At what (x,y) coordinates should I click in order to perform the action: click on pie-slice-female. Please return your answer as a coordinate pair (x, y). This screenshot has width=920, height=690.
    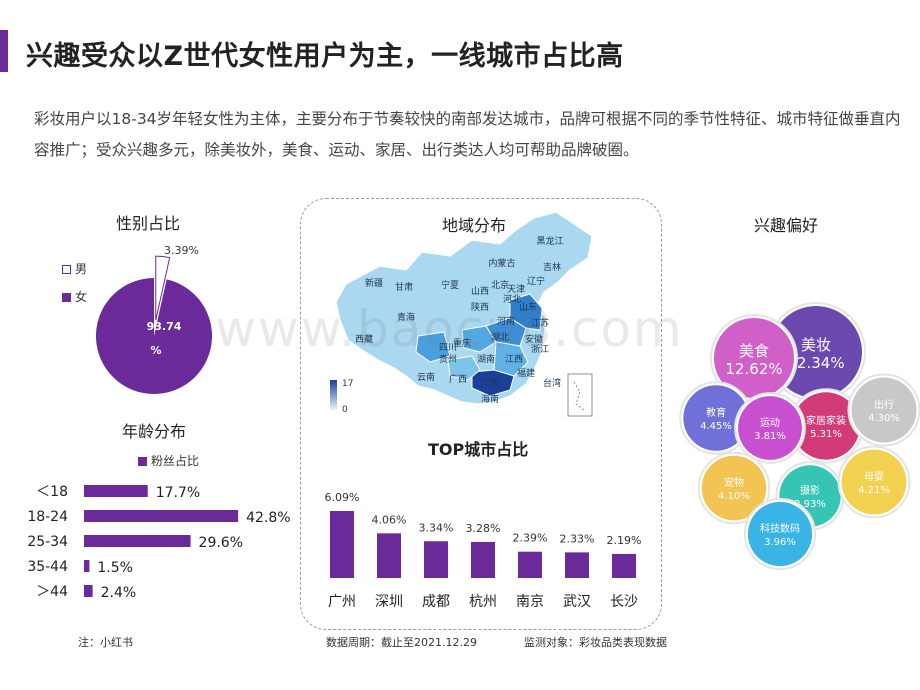
    Looking at the image, I should click on (154, 336).